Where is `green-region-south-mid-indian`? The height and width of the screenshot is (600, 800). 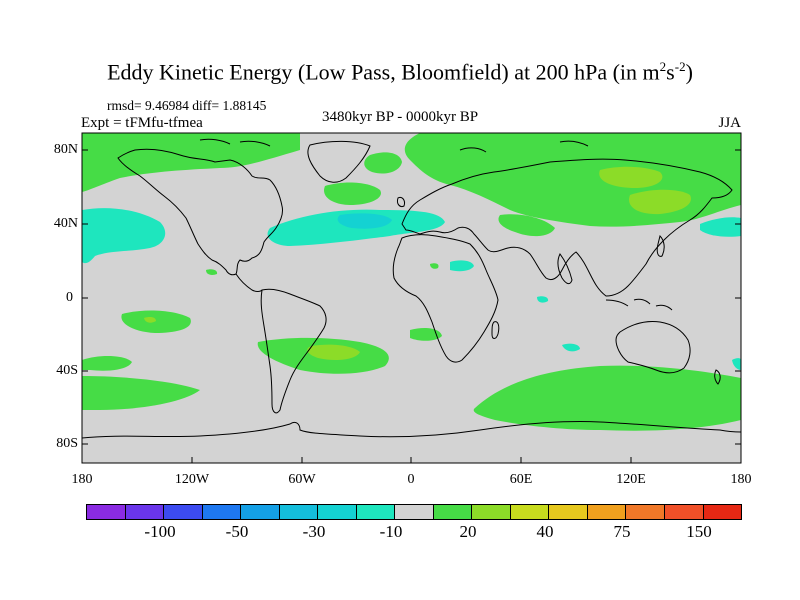
green-region-south-mid-indian is located at coordinates (426, 334).